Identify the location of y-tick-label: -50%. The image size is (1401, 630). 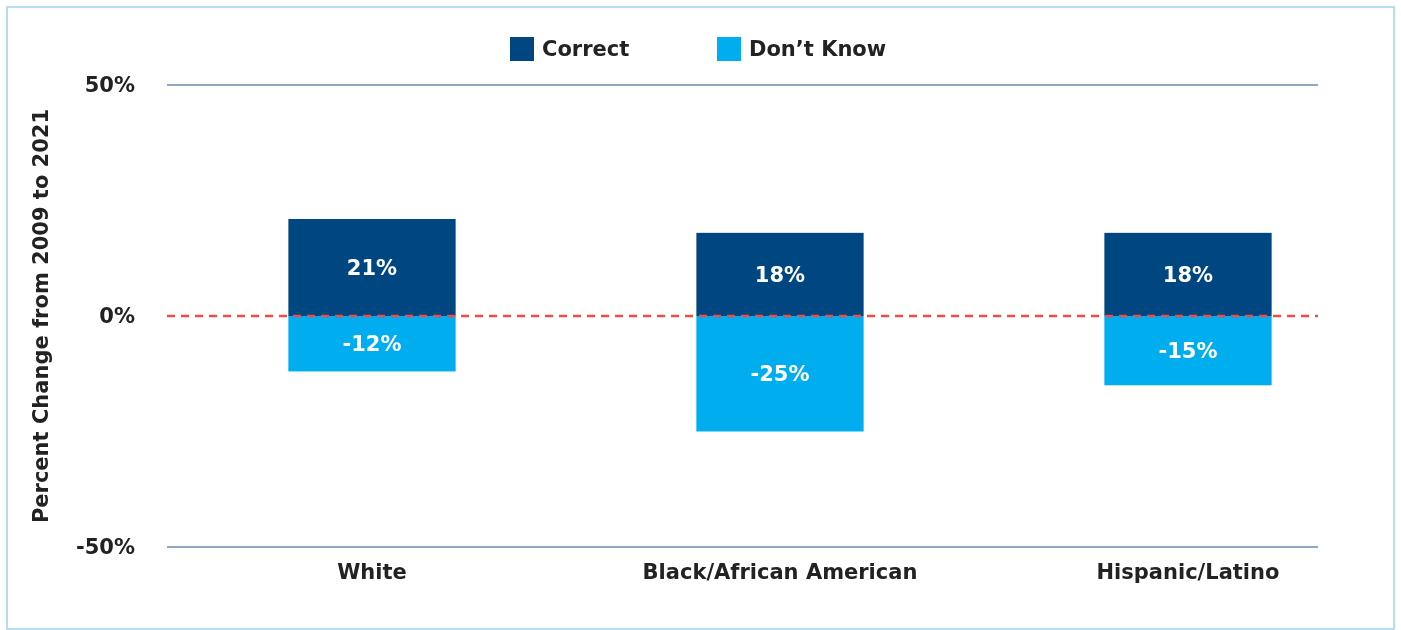
(105, 547).